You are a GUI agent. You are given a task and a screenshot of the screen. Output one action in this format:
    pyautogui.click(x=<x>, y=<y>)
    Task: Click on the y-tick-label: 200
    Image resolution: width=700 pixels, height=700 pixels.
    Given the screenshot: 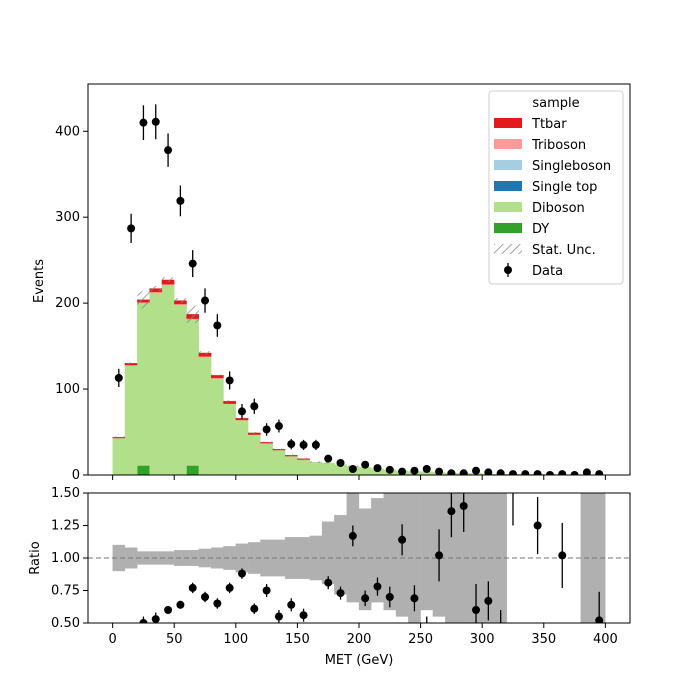 What is the action you would take?
    pyautogui.click(x=67, y=303)
    